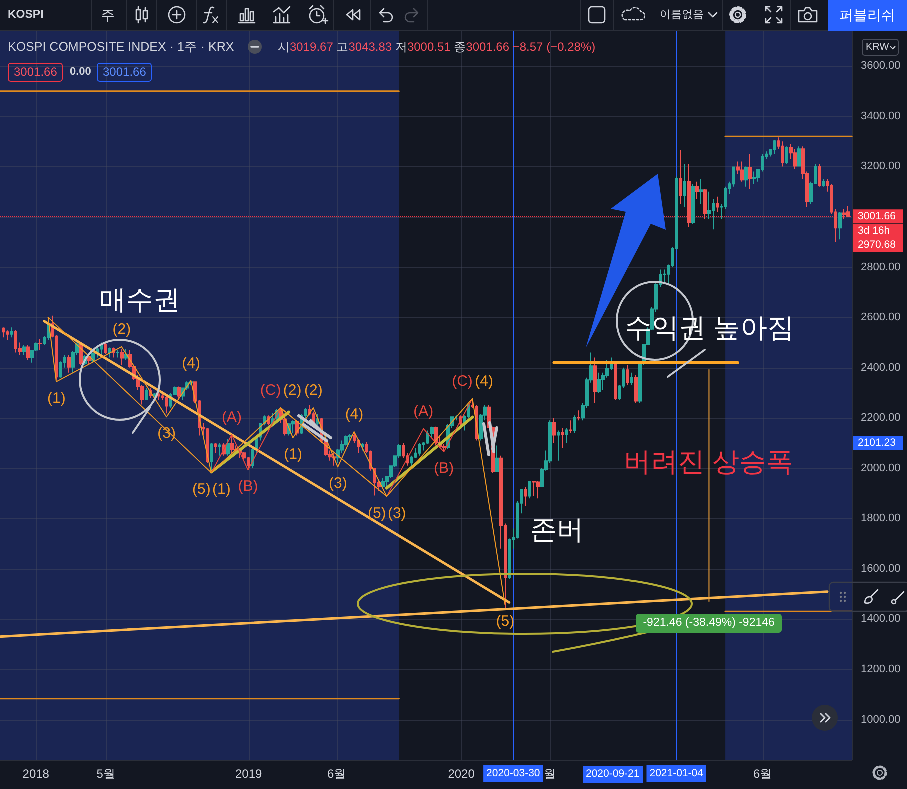  Describe the element at coordinates (881, 468) in the screenshot. I see `y-tick-label: 2000.00` at that location.